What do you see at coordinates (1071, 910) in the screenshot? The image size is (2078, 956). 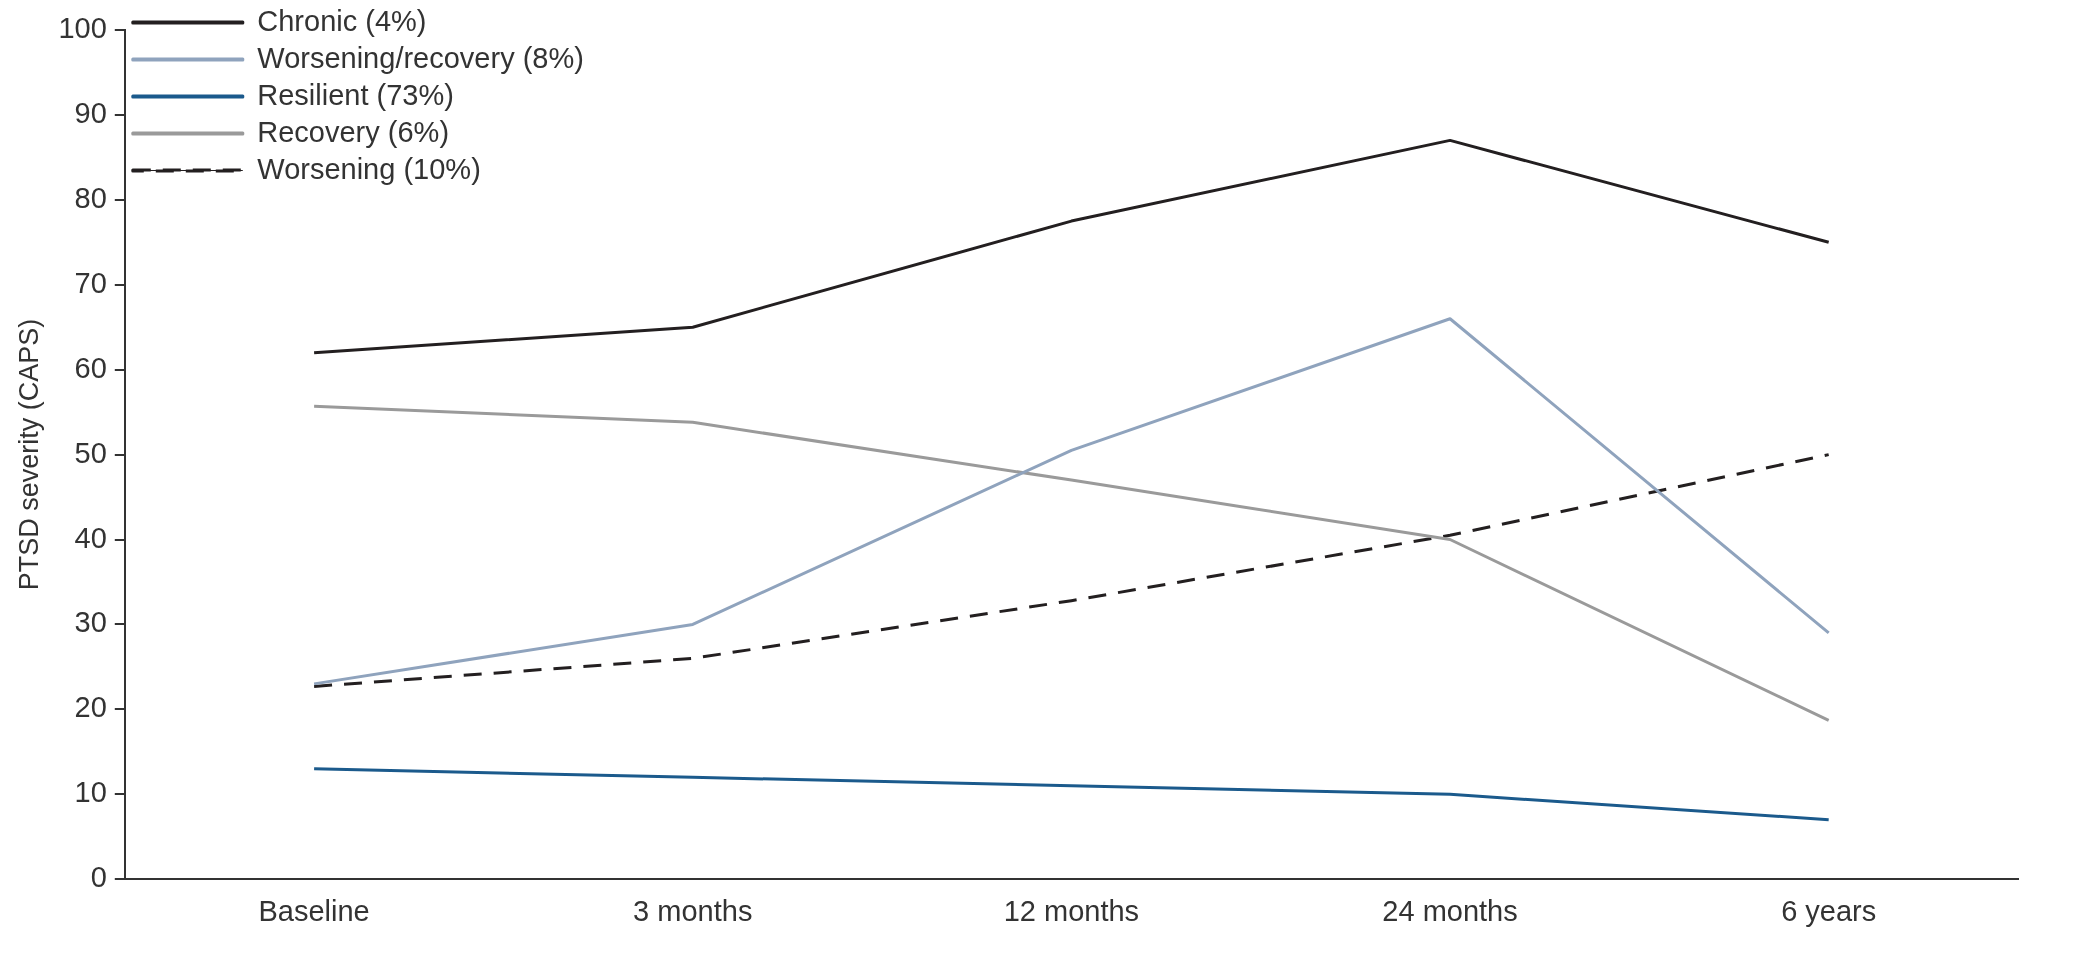 I see `x-tick-label: 12 months` at bounding box center [1071, 910].